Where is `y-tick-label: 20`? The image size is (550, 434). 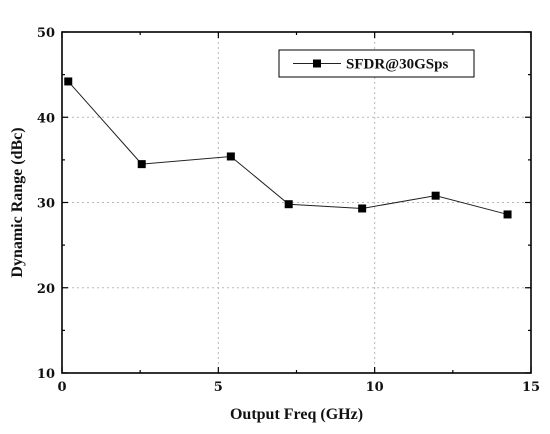 y-tick-label: 20 is located at coordinates (46, 289).